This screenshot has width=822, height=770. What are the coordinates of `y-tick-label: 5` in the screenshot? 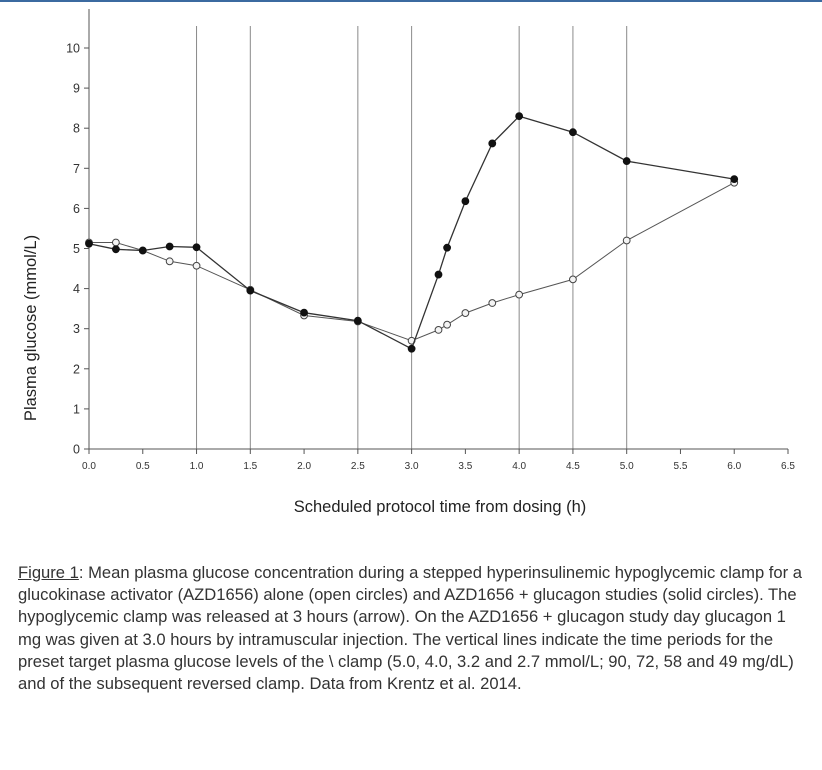 It's located at (76, 249).